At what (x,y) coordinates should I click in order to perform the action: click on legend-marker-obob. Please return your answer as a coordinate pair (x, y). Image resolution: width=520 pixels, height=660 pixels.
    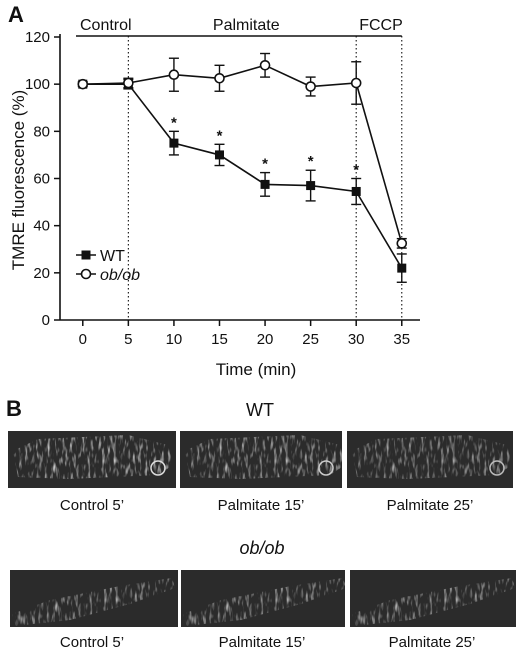
    Looking at the image, I should click on (86, 274).